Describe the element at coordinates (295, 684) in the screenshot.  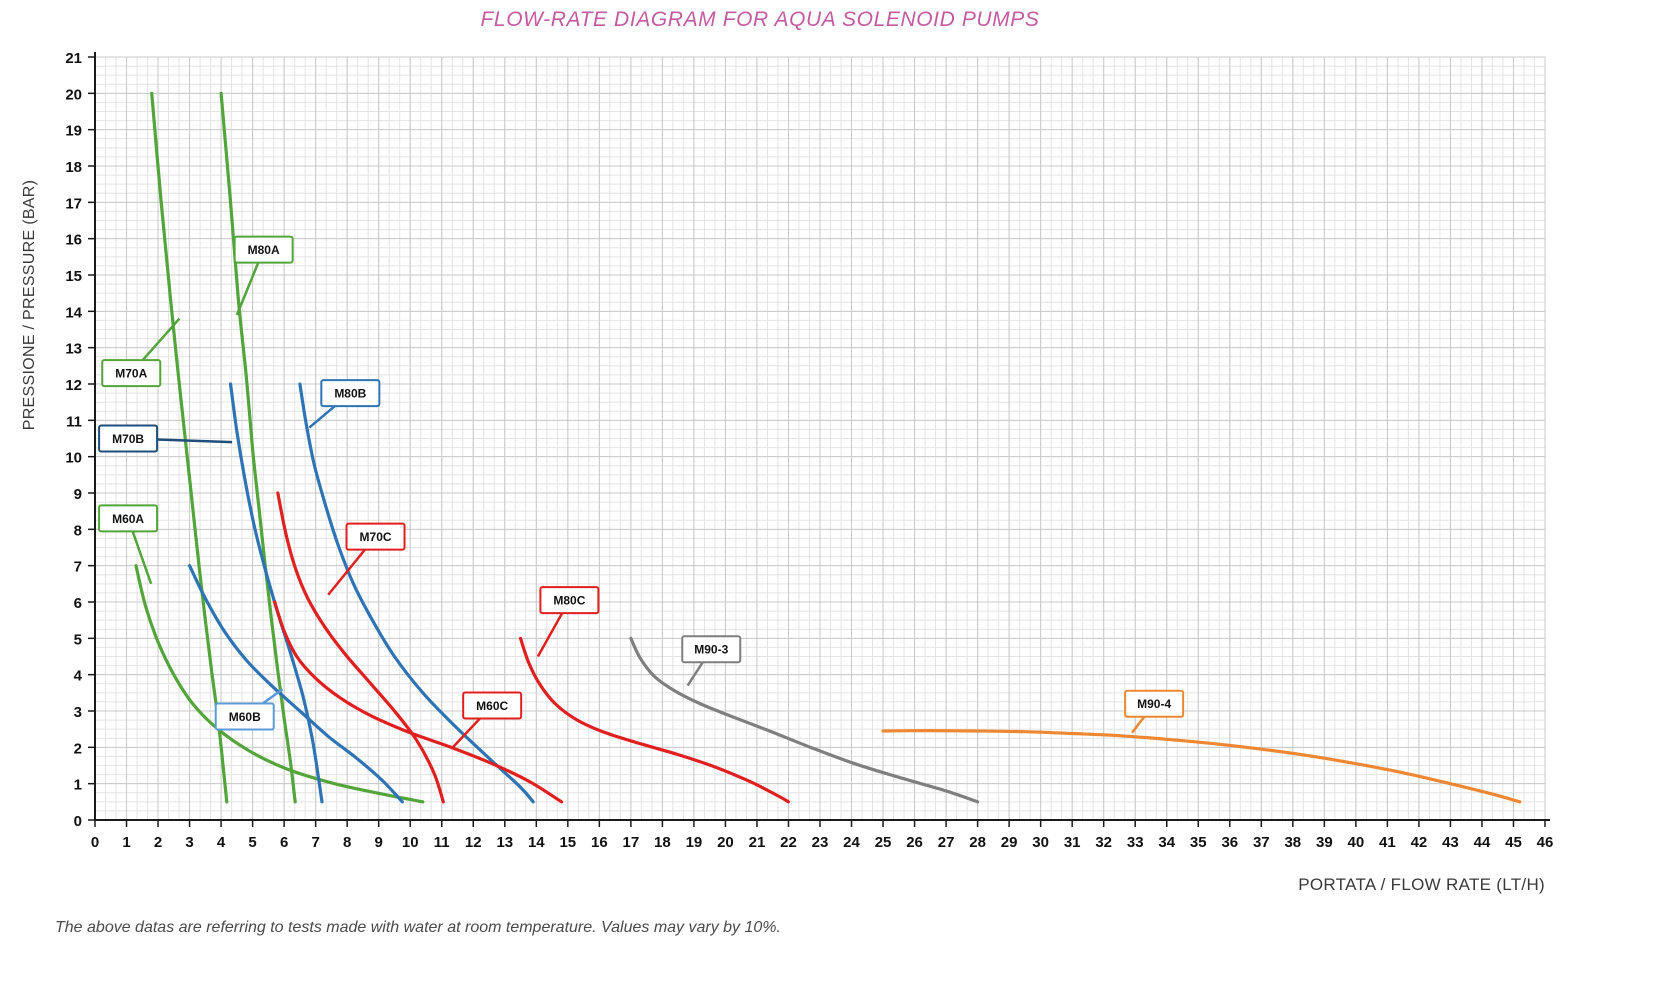
I see `curve-M60B` at that location.